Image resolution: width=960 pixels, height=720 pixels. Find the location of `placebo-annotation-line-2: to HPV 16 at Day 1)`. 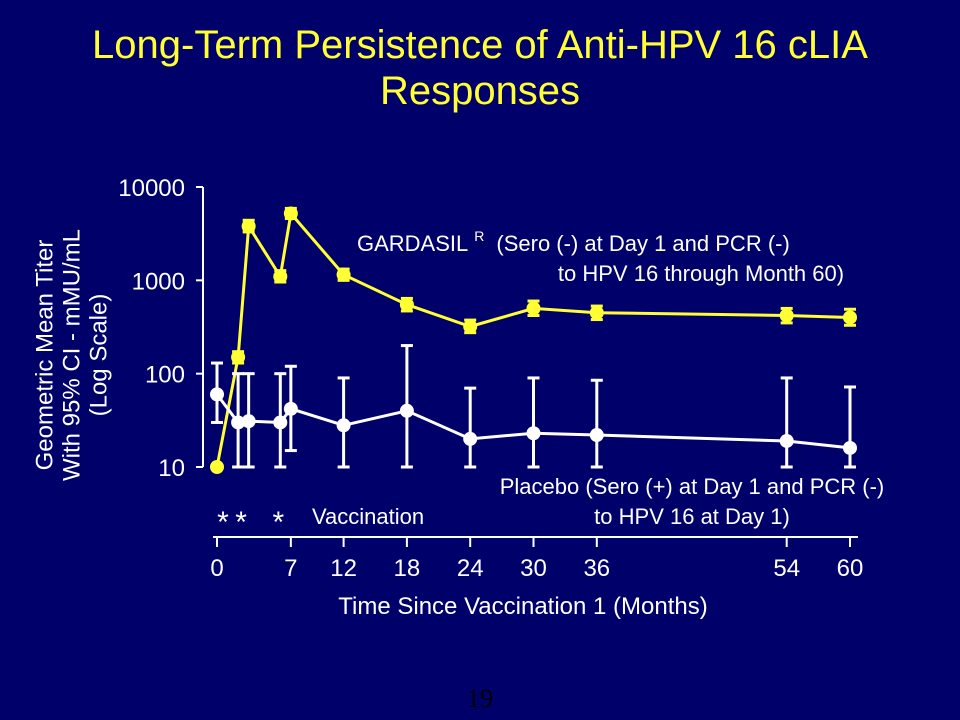

placebo-annotation-line-2: to HPV 16 at Day 1) is located at coordinates (692, 516).